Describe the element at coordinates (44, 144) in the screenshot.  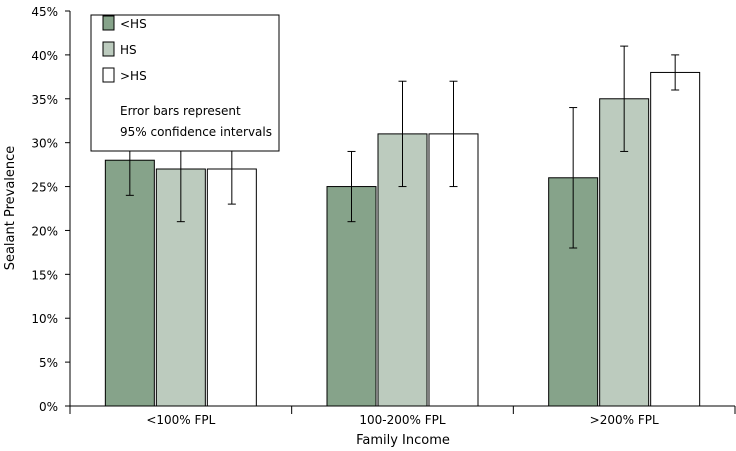
I see `y-tick-label: 30%` at that location.